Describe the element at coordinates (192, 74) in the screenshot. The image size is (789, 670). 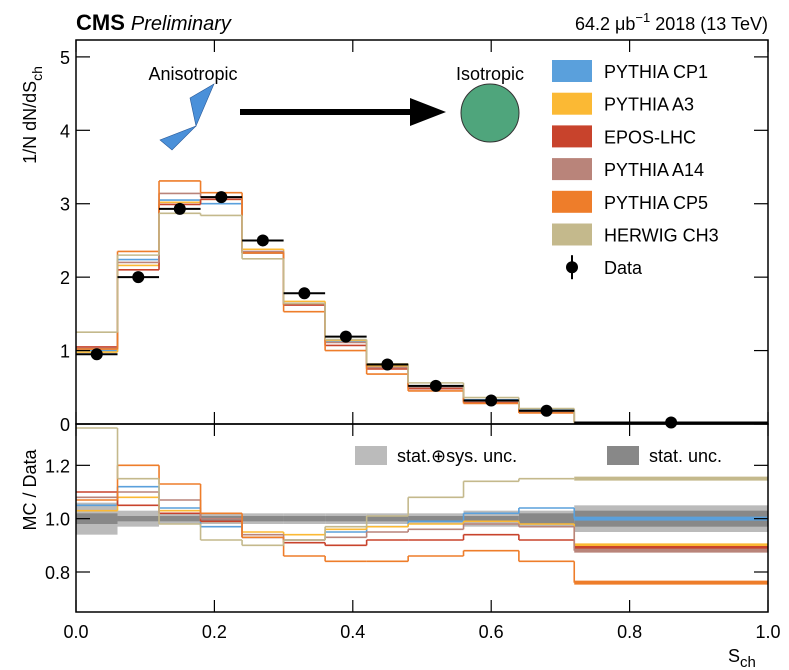
I see `annotation: Anisotropic` at that location.